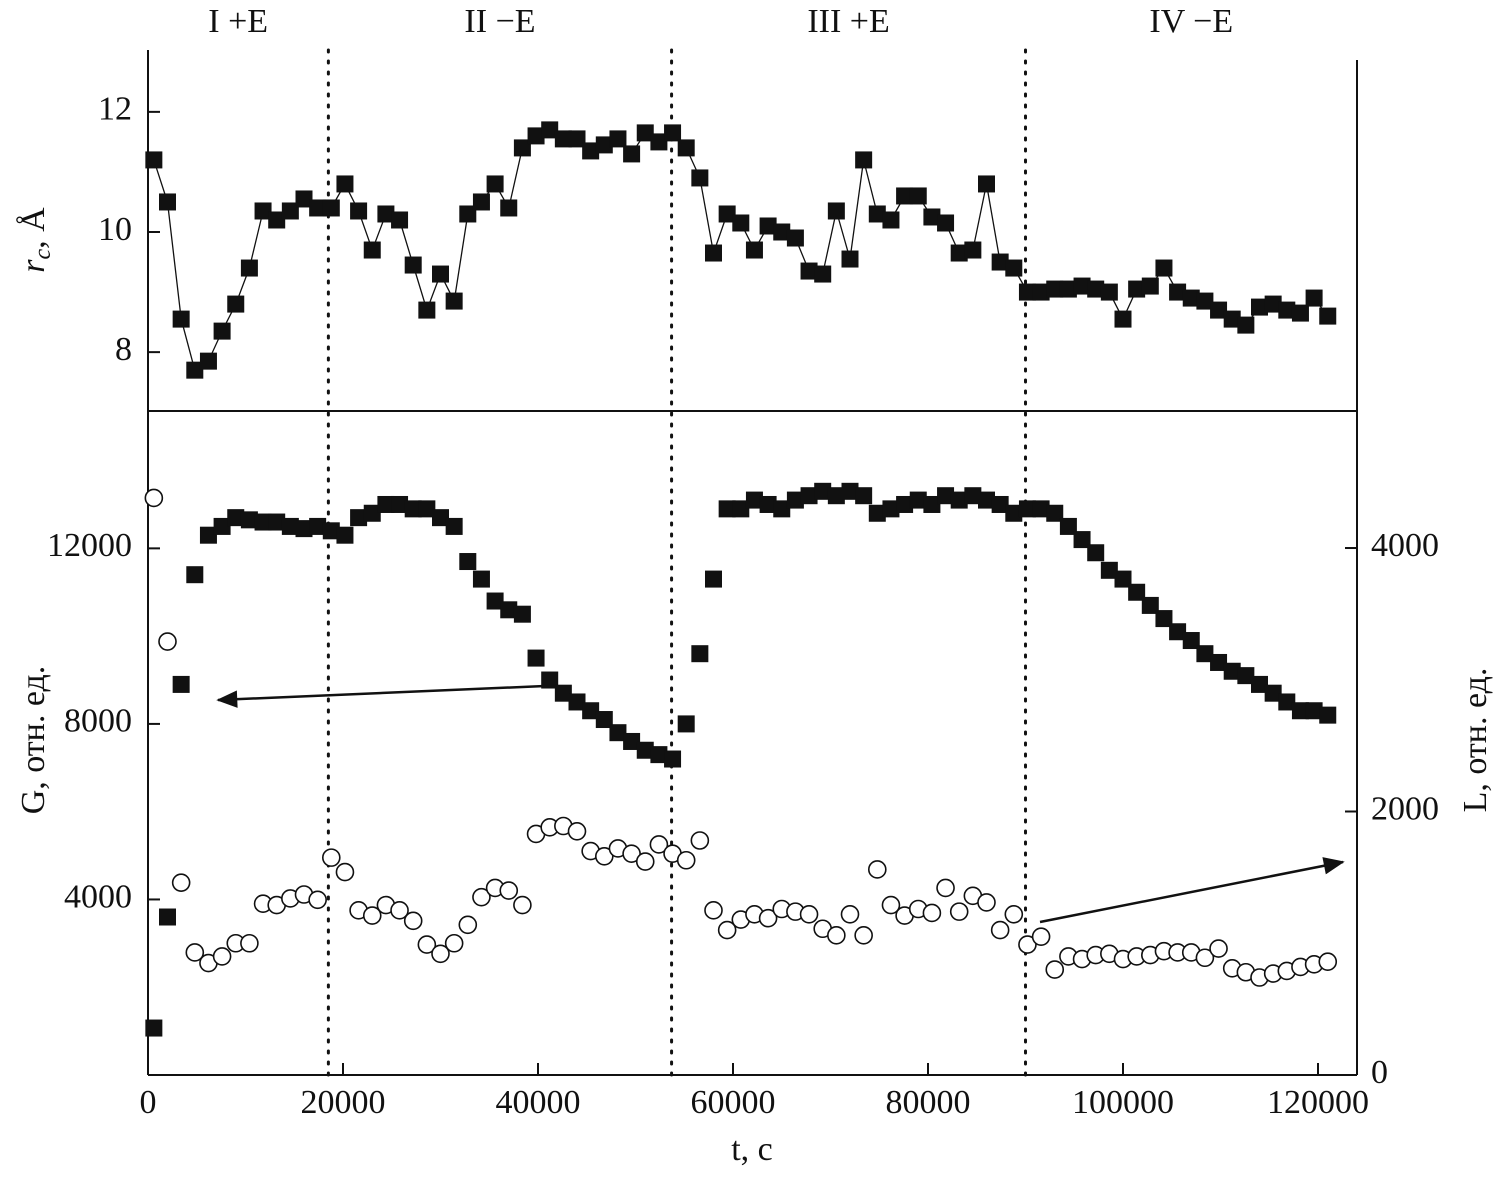  What do you see at coordinates (1192, 890) in the screenshot?
I see `arrow-to-right-axis` at bounding box center [1192, 890].